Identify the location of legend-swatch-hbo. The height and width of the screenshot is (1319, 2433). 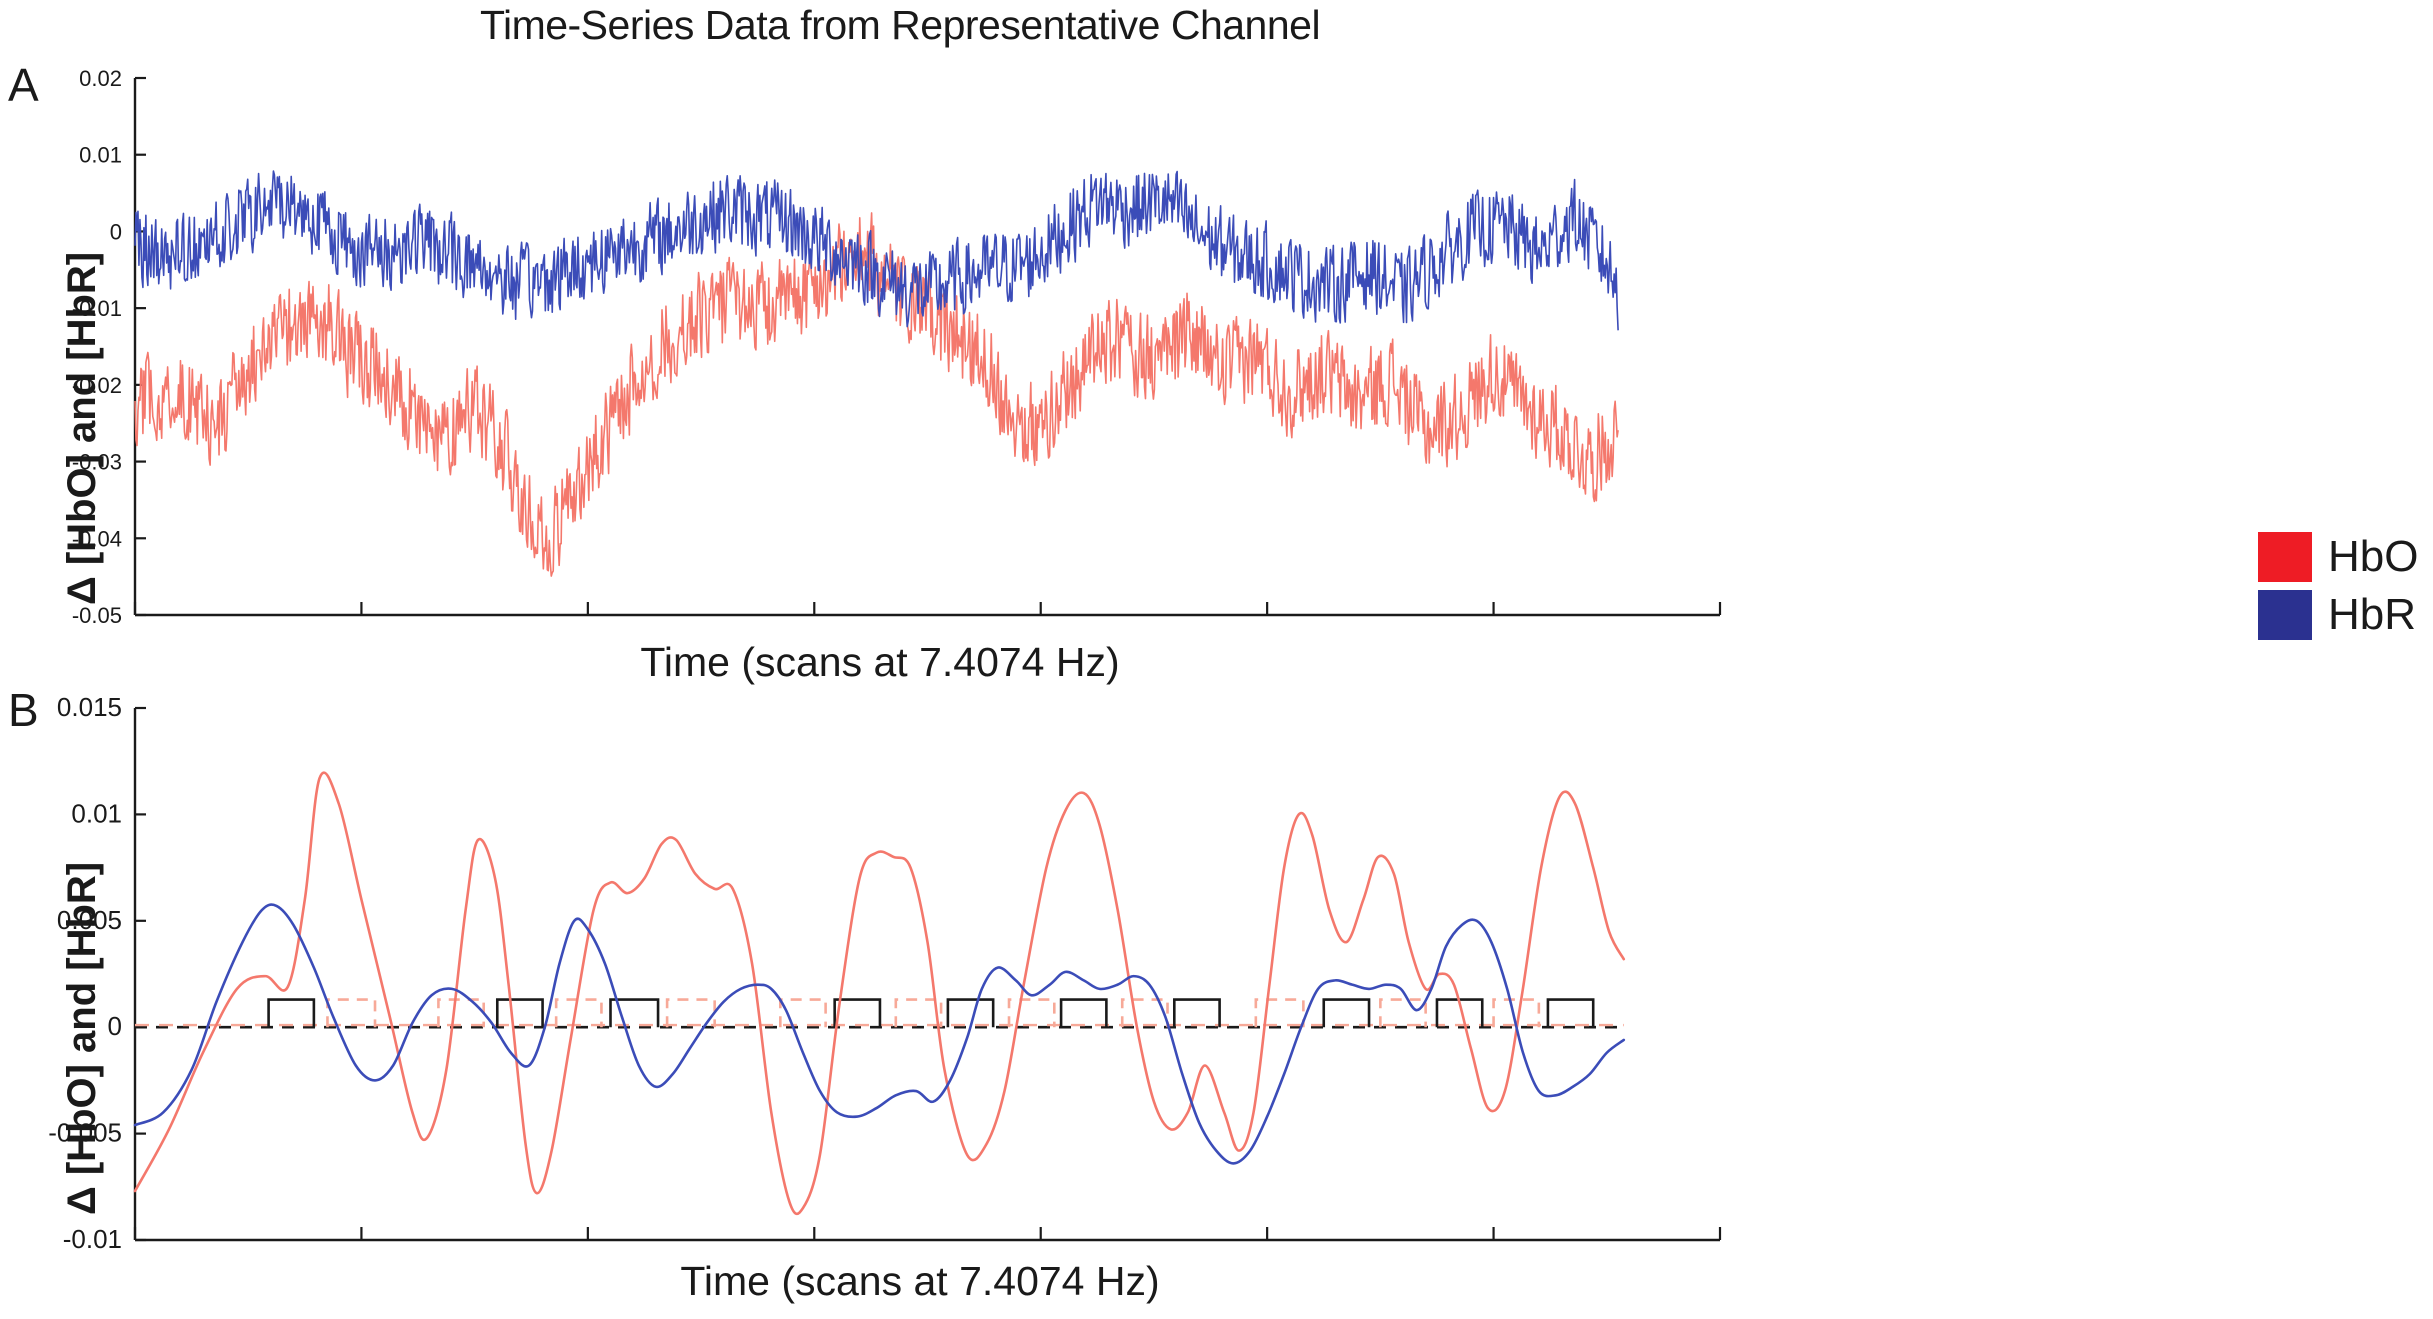
(2285, 557).